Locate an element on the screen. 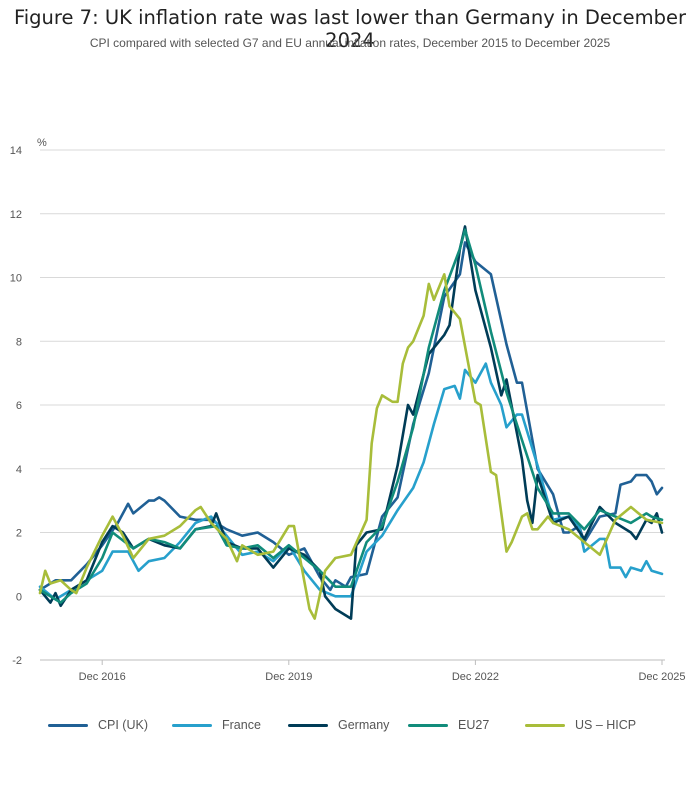 This screenshot has height=810, width=700. y-tick-label: 2 is located at coordinates (19, 534).